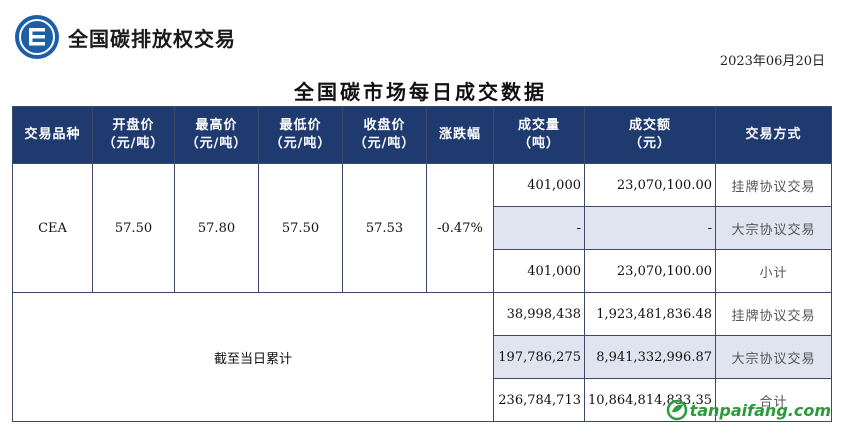 Image resolution: width=841 pixels, height=429 pixels. I want to click on table-row: 197,786,275 8,941,332,996.87 大宗协议交易, so click(422, 357).